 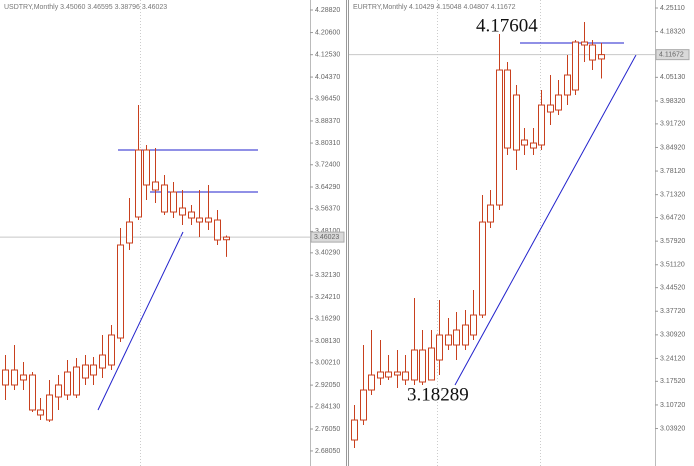 I want to click on y-tick-label: 3.51120, so click(x=672, y=265).